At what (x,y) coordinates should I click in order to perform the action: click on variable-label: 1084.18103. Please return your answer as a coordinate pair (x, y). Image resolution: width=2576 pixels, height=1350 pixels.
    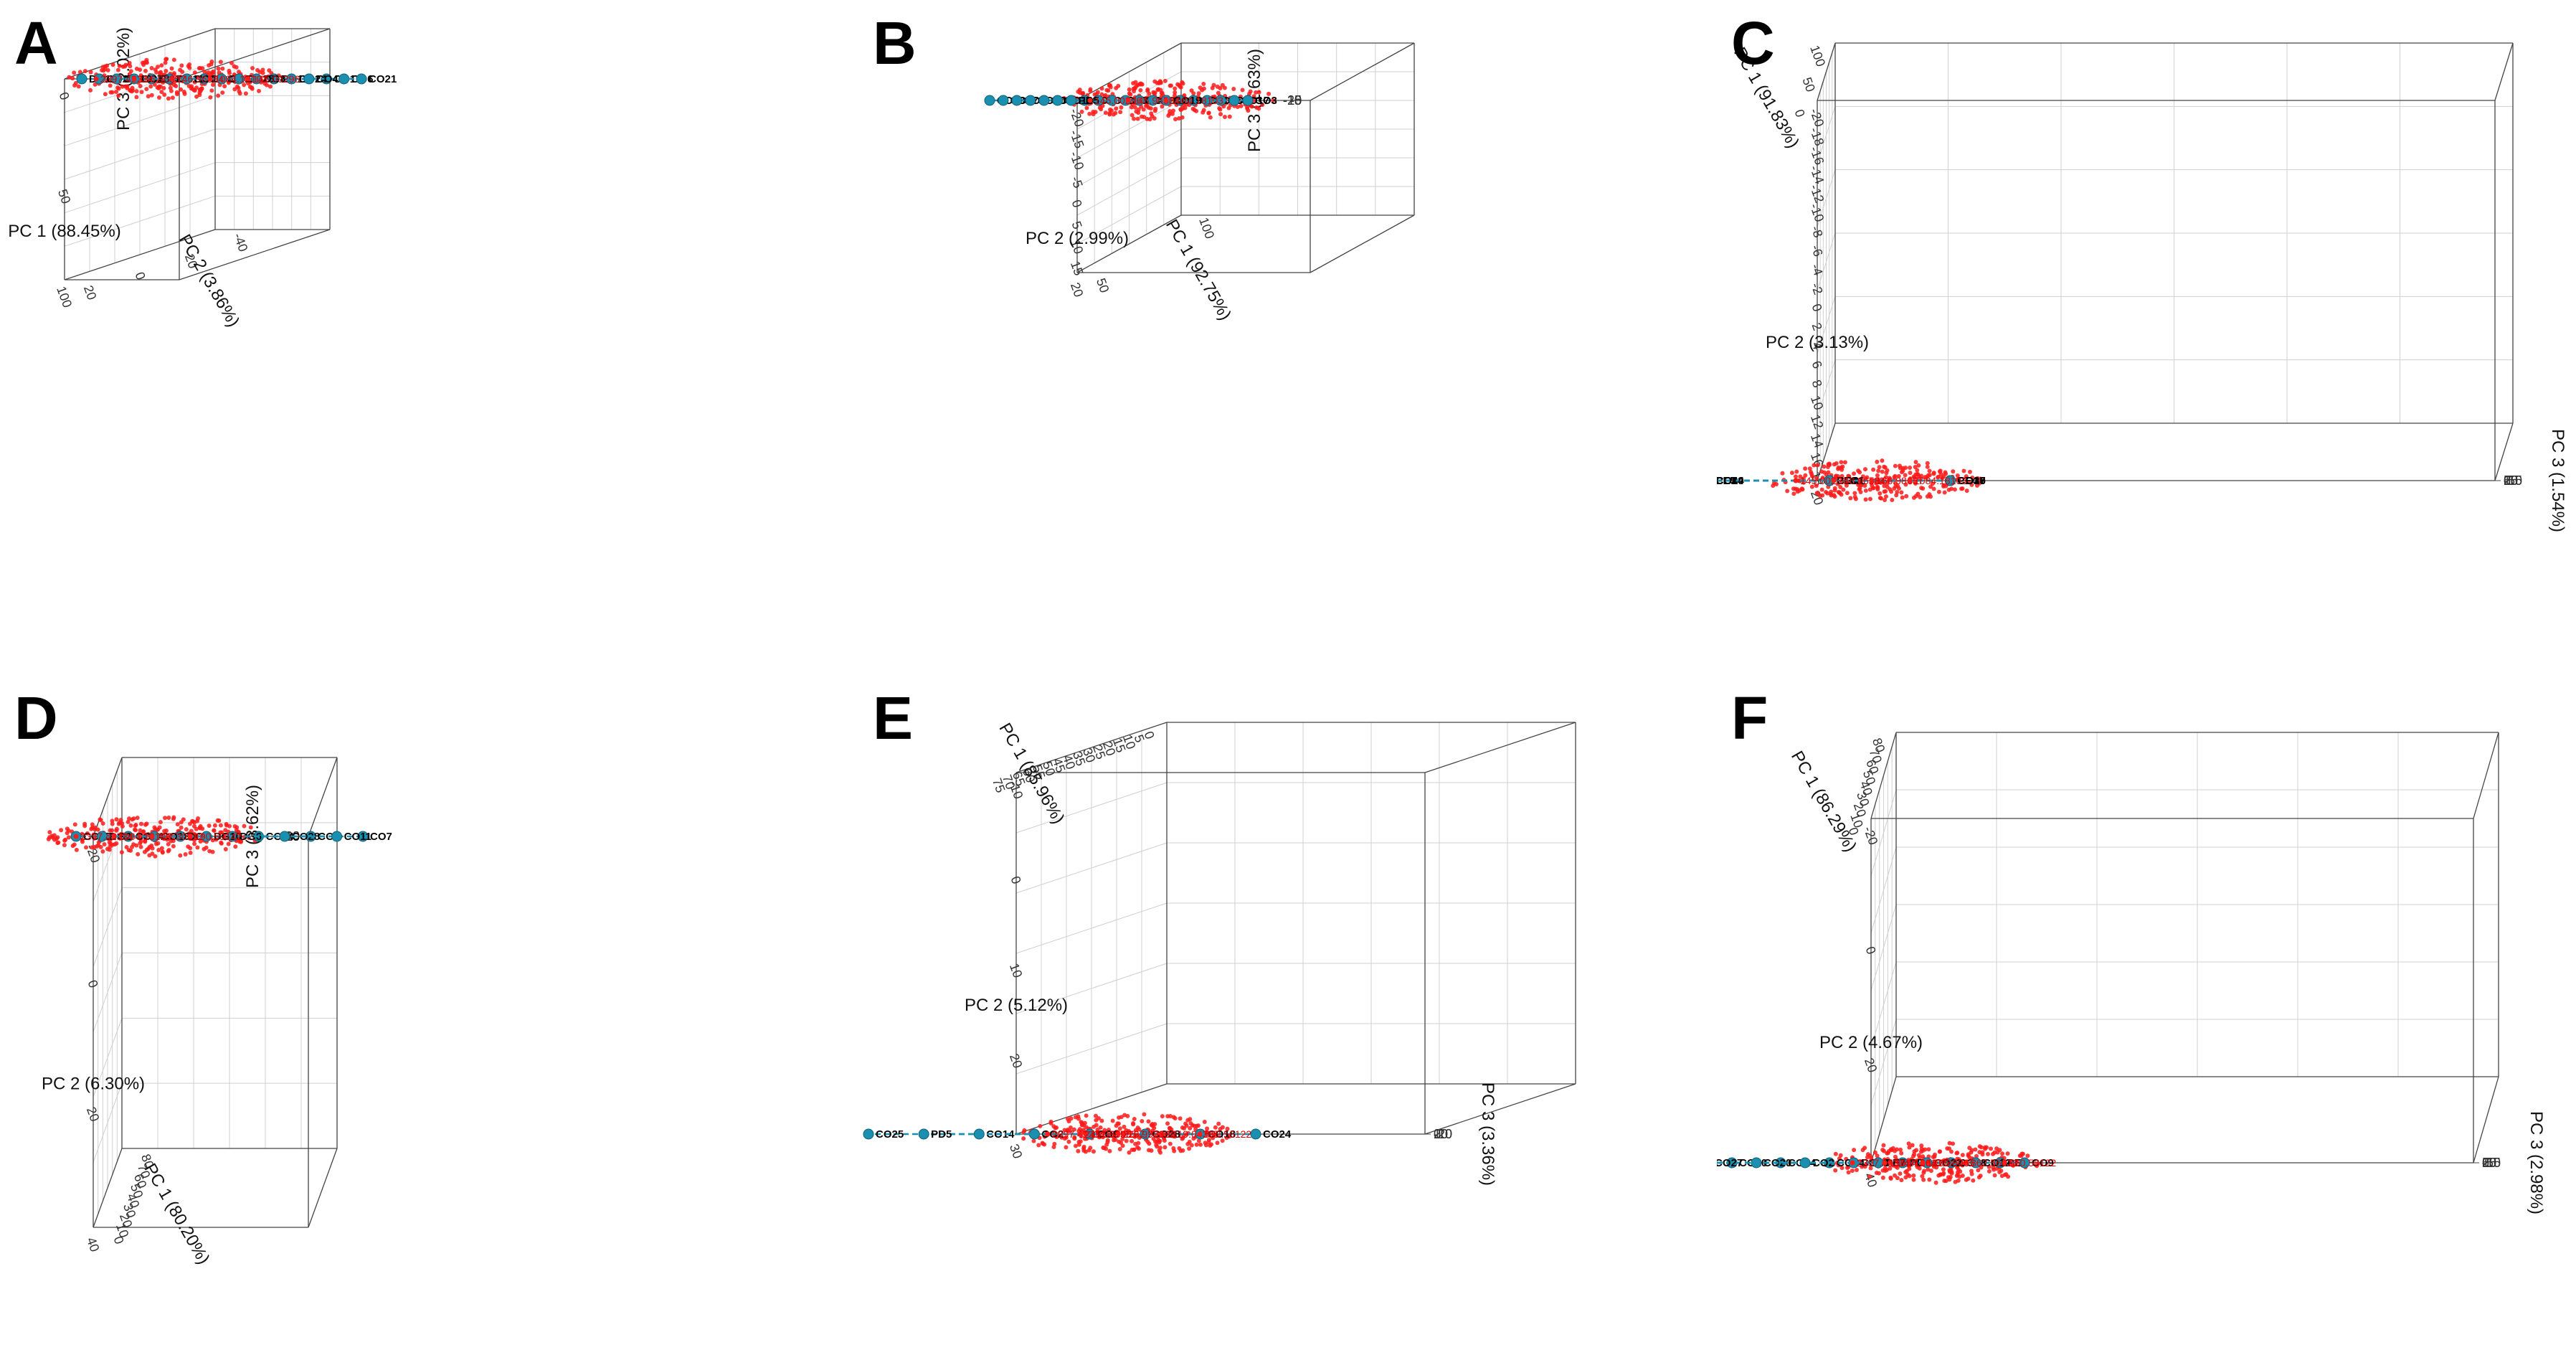
    Looking at the image, I should click on (1940, 480).